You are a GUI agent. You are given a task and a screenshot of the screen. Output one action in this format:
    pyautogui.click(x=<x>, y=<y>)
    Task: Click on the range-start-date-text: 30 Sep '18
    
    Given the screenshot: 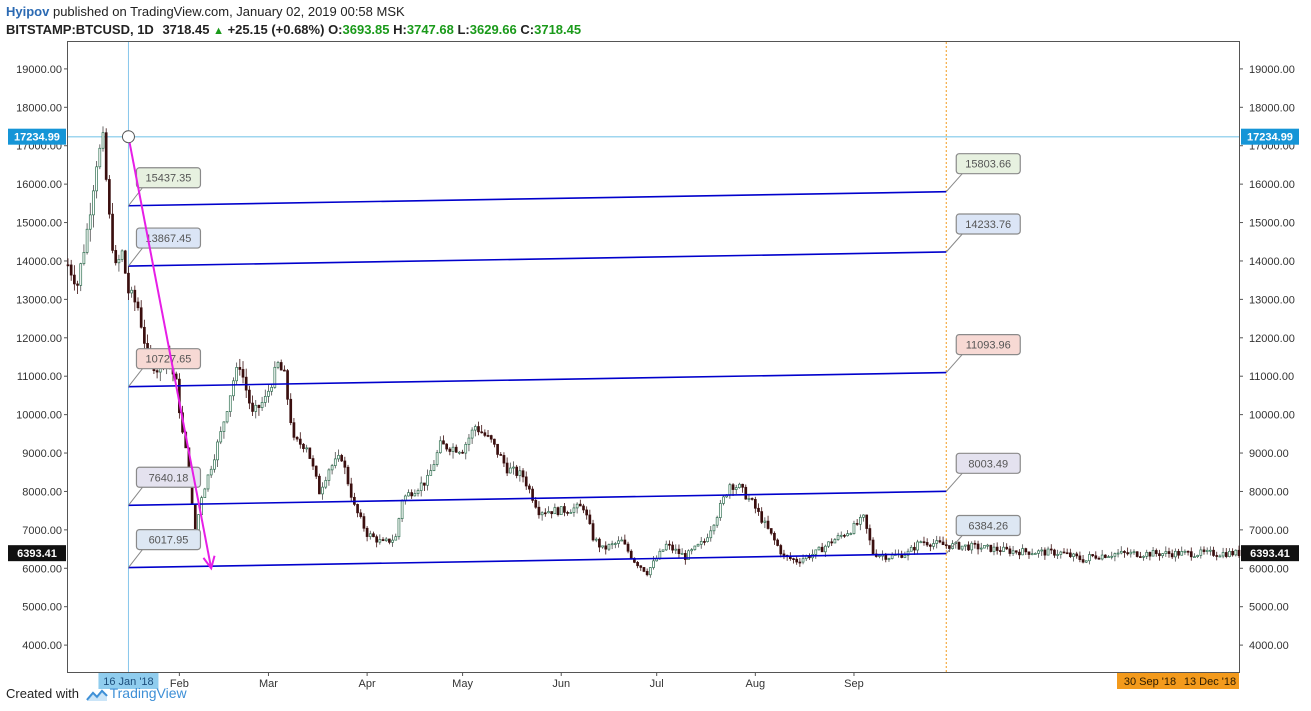 What is the action you would take?
    pyautogui.click(x=1150, y=682)
    